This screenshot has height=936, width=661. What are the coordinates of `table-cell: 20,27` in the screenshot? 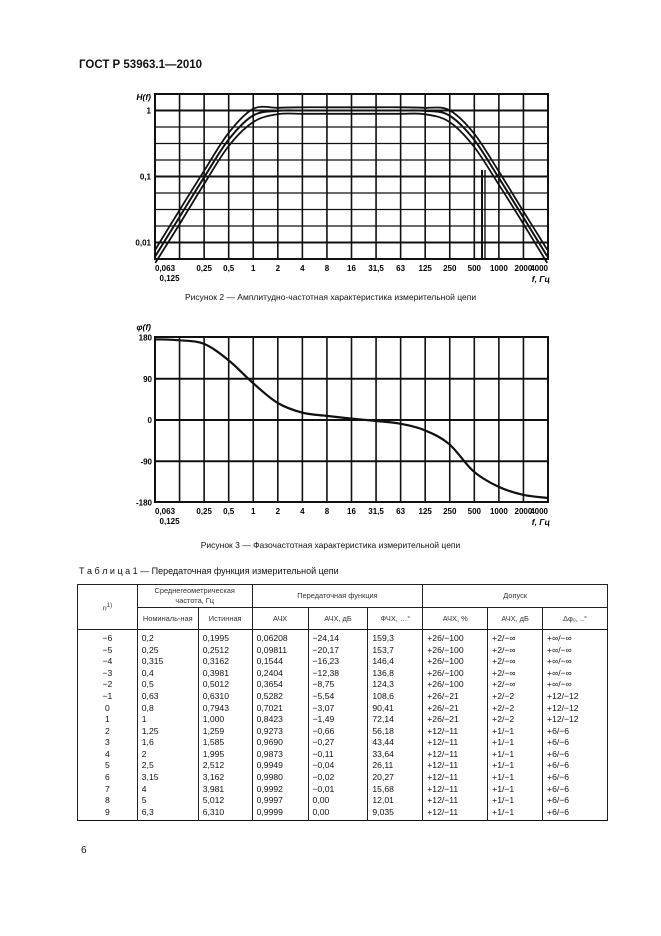 It's located at (395, 778).